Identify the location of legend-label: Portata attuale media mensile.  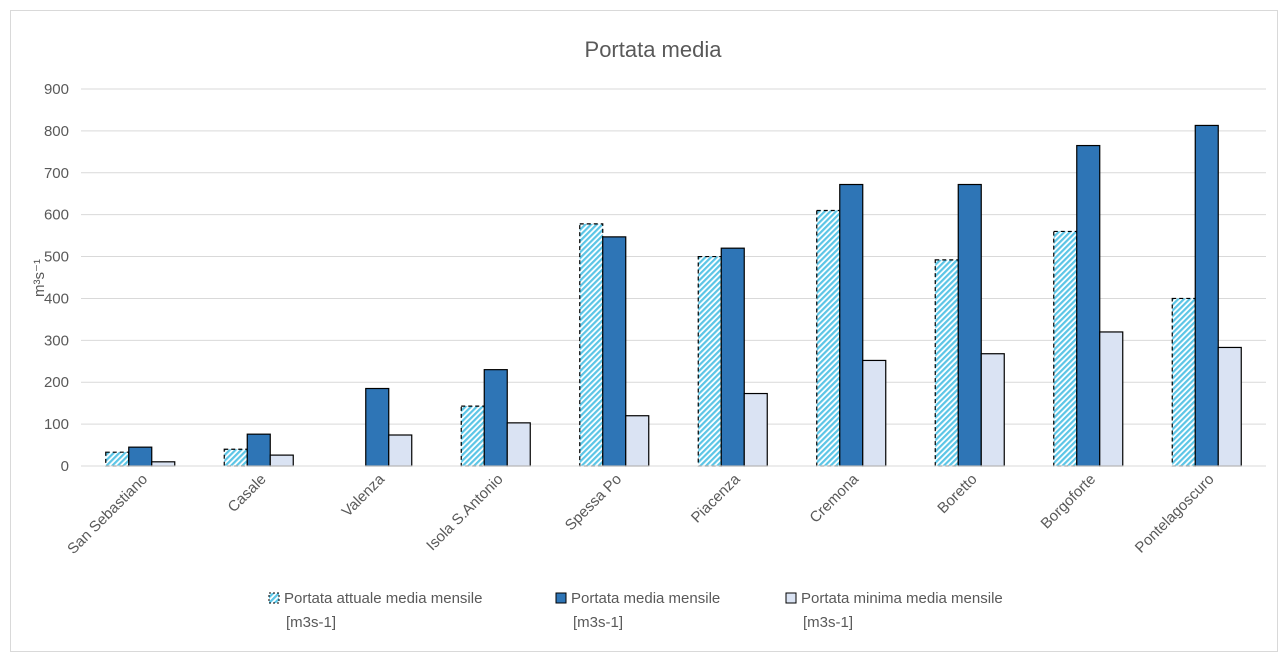
(383, 598).